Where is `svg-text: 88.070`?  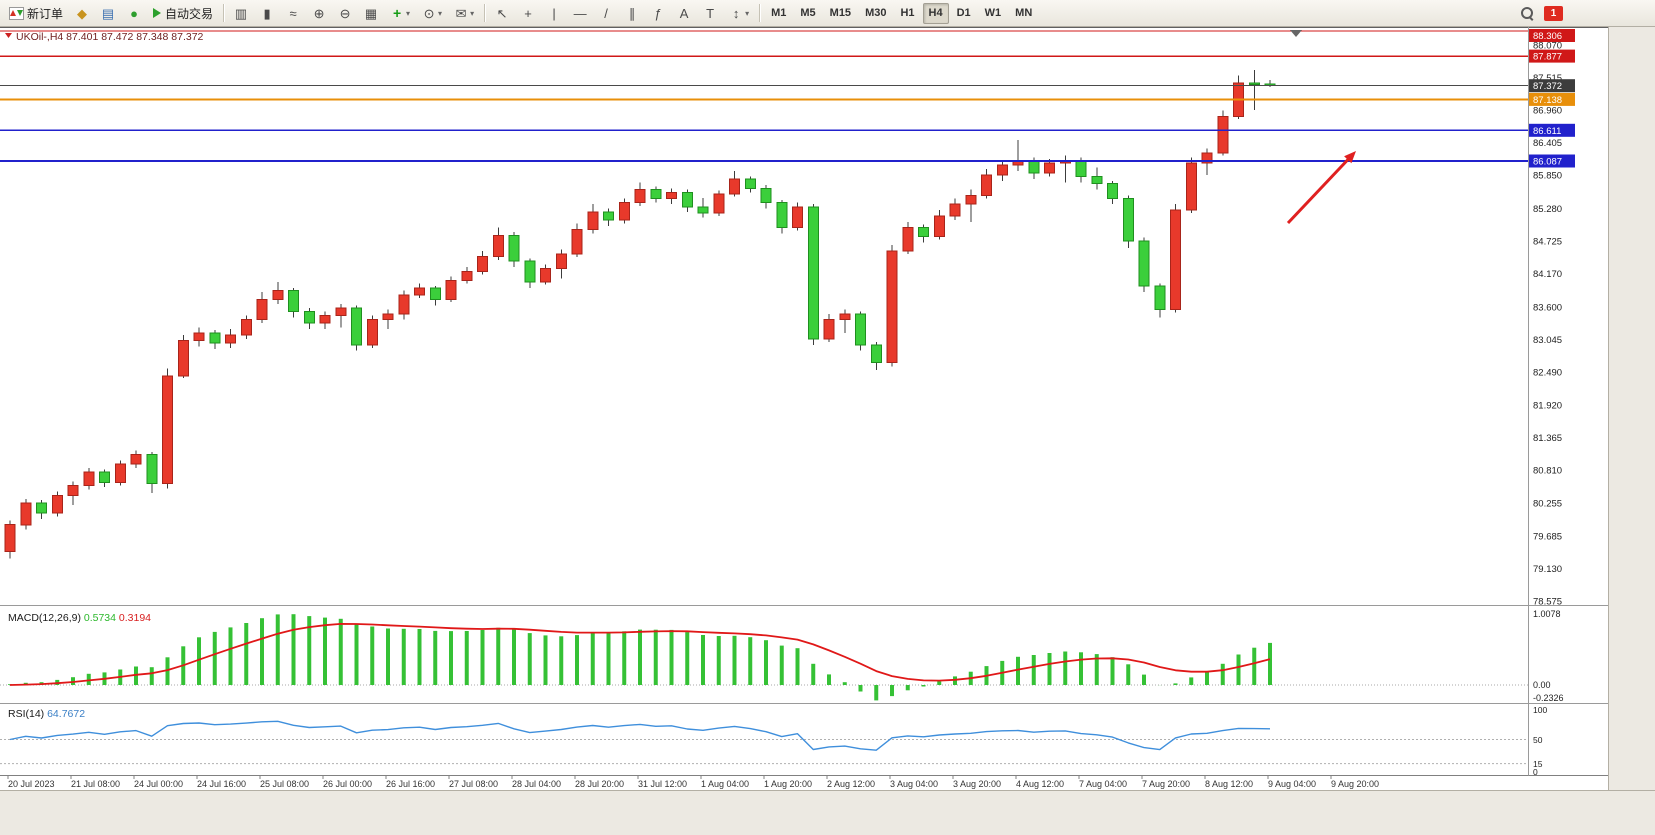 svg-text: 88.070 is located at coordinates (1547, 45).